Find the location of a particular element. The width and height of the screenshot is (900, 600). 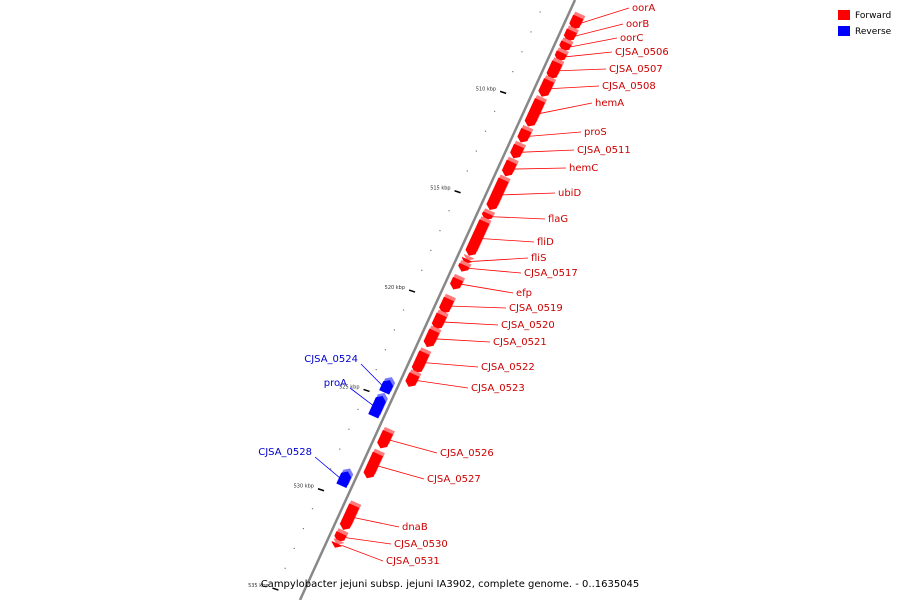

gene-pros is located at coordinates (525, 133).